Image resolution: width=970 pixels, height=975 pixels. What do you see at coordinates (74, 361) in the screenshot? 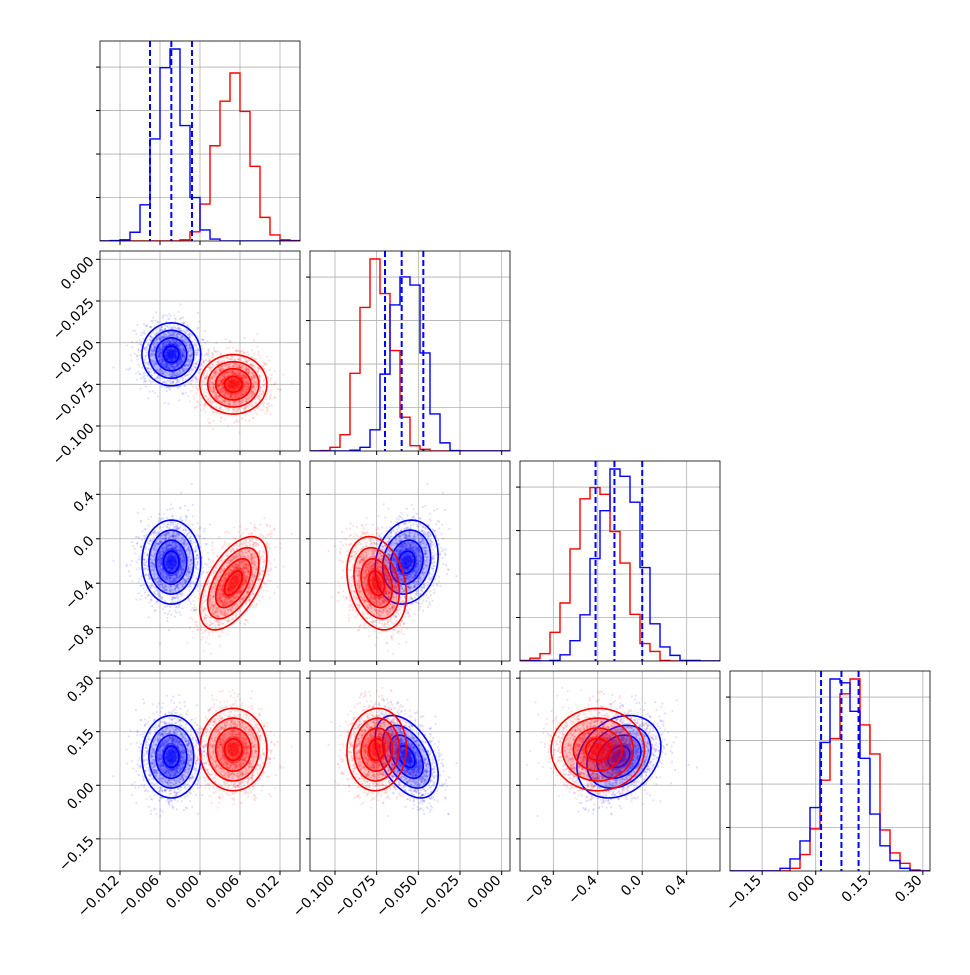
I see `y-tick-label: −0.050` at bounding box center [74, 361].